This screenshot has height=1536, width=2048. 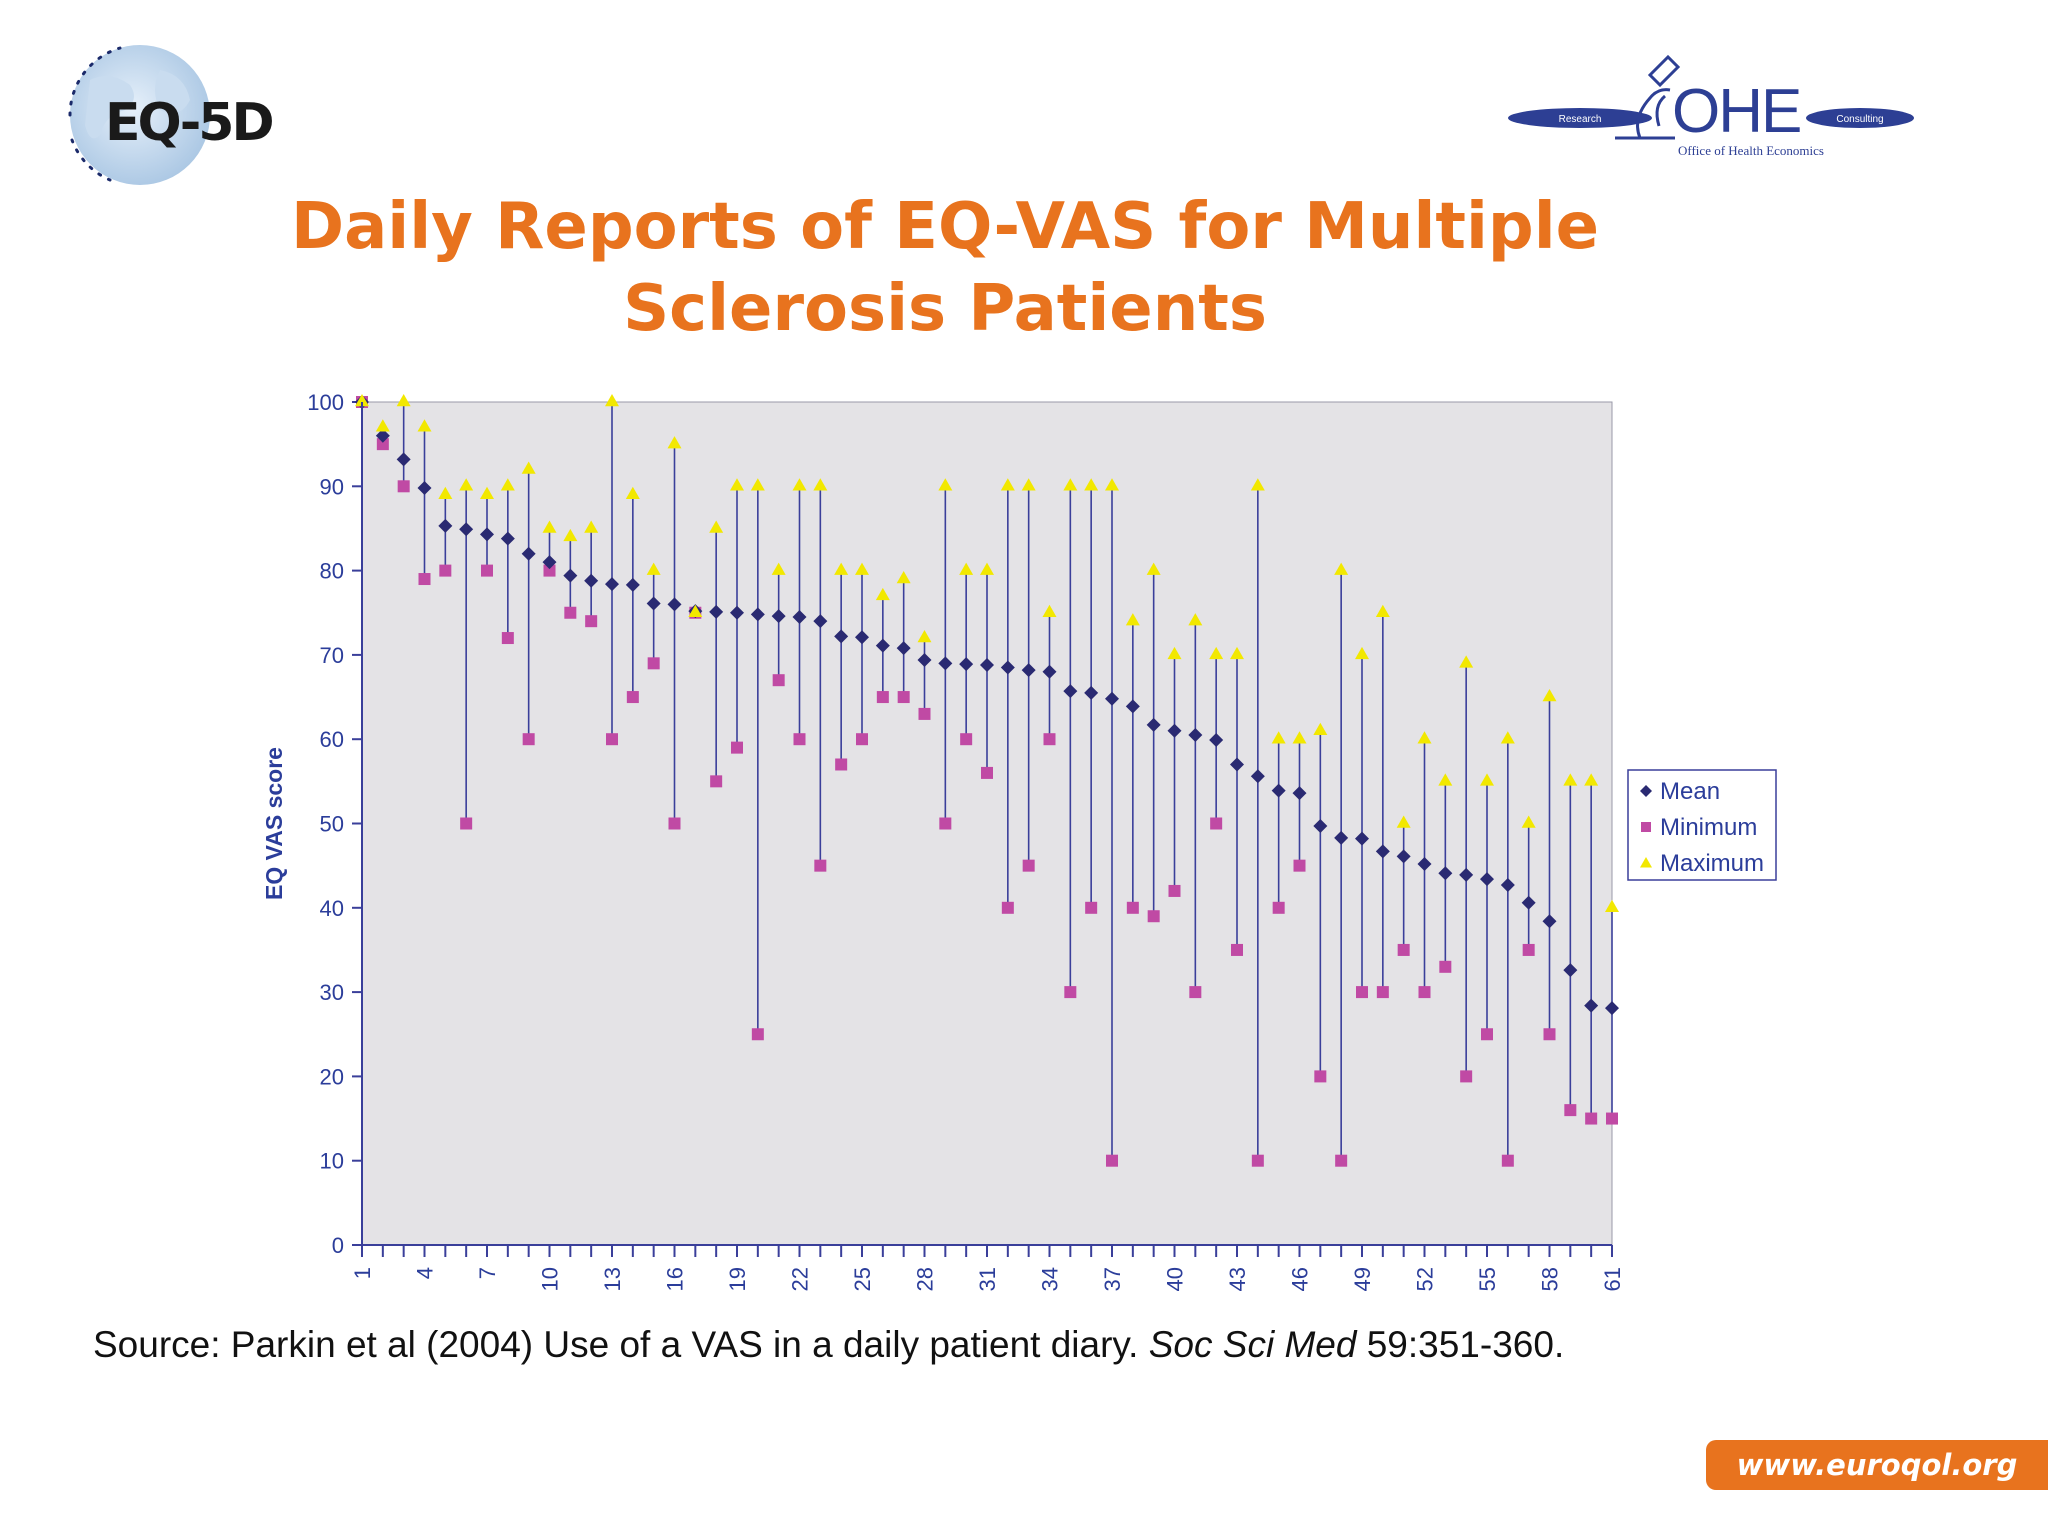 What do you see at coordinates (1751, 150) in the screenshot?
I see `ohe-logo-subtitle: Office of Health Economics` at bounding box center [1751, 150].